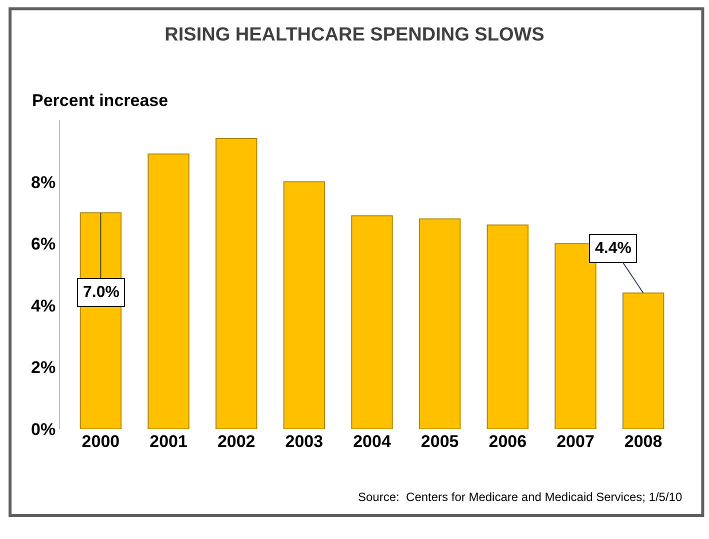 The height and width of the screenshot is (539, 709). Describe the element at coordinates (372, 441) in the screenshot. I see `x-tick-label: 2004` at that location.